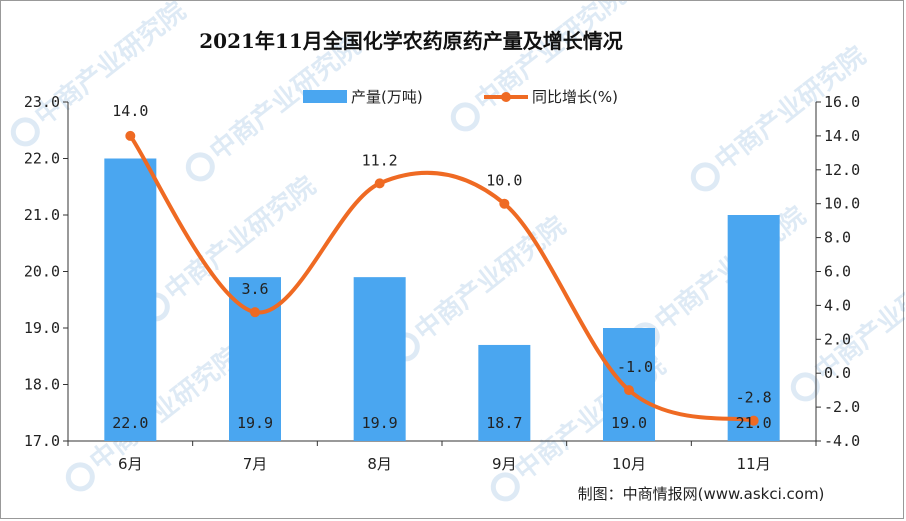 The height and width of the screenshot is (521, 906). Describe the element at coordinates (842, 204) in the screenshot. I see `right-tick-label: 10.0` at that location.